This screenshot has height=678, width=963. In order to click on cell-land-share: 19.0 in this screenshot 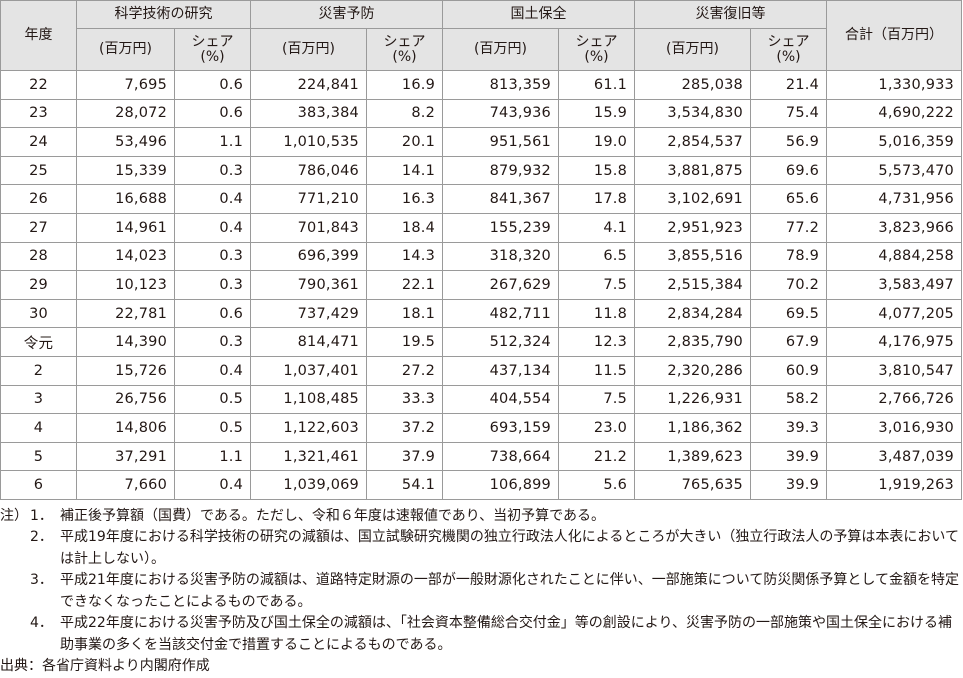, I will do `click(596, 142)`.